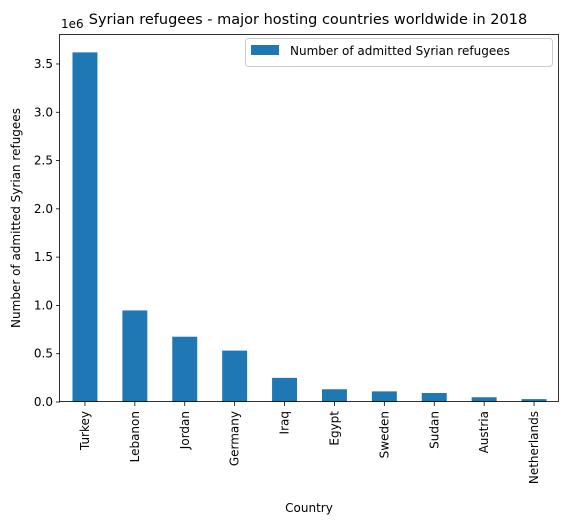 This screenshot has height=525, width=570. Describe the element at coordinates (43, 112) in the screenshot. I see `y-tick-label: 3.0` at that location.